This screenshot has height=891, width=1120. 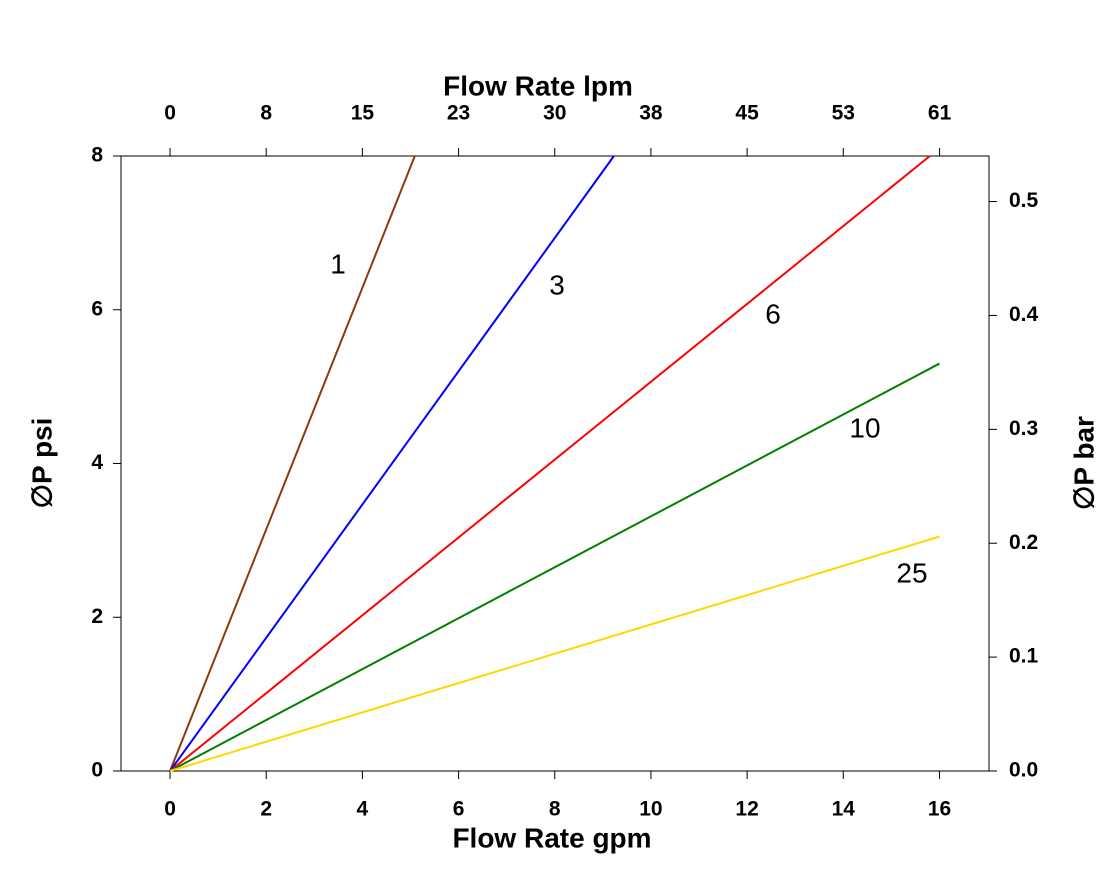 What do you see at coordinates (864, 427) in the screenshot?
I see `series-label: 10` at bounding box center [864, 427].